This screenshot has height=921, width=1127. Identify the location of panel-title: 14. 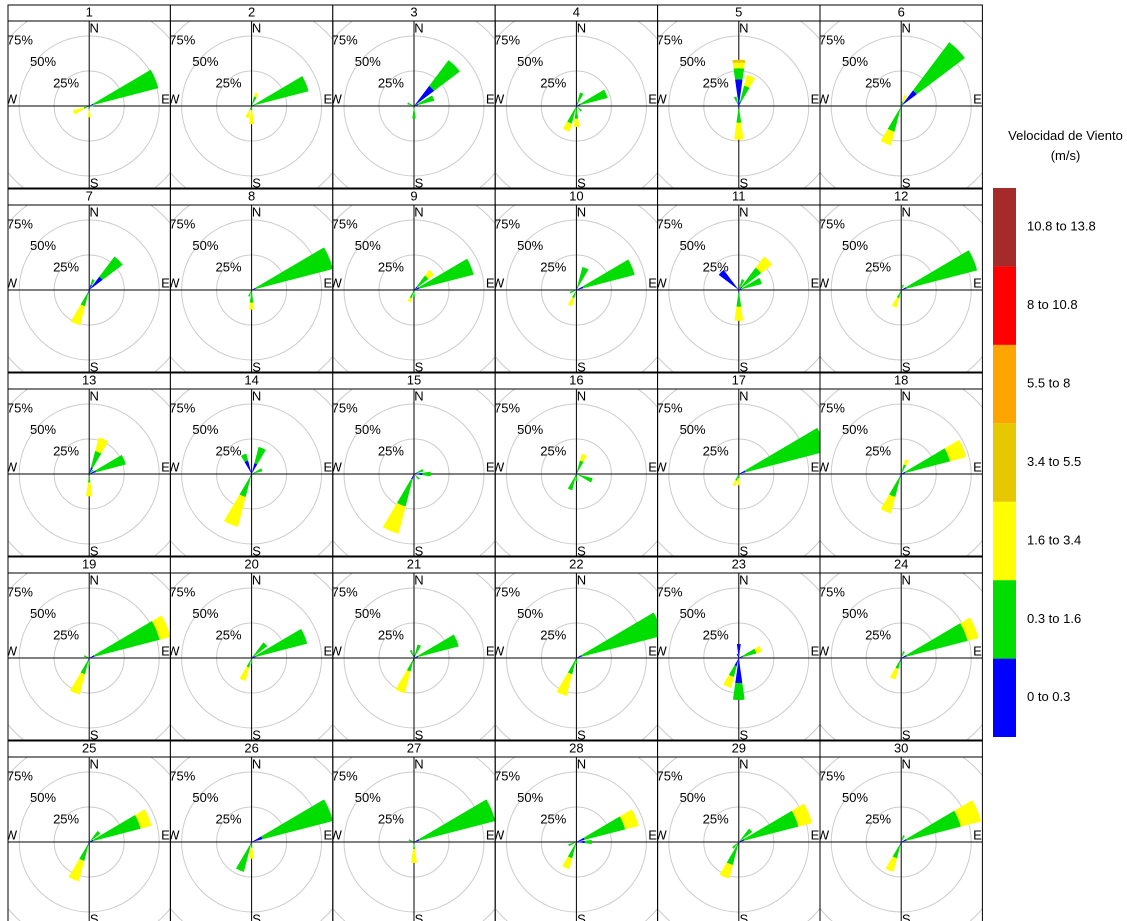
(251, 379).